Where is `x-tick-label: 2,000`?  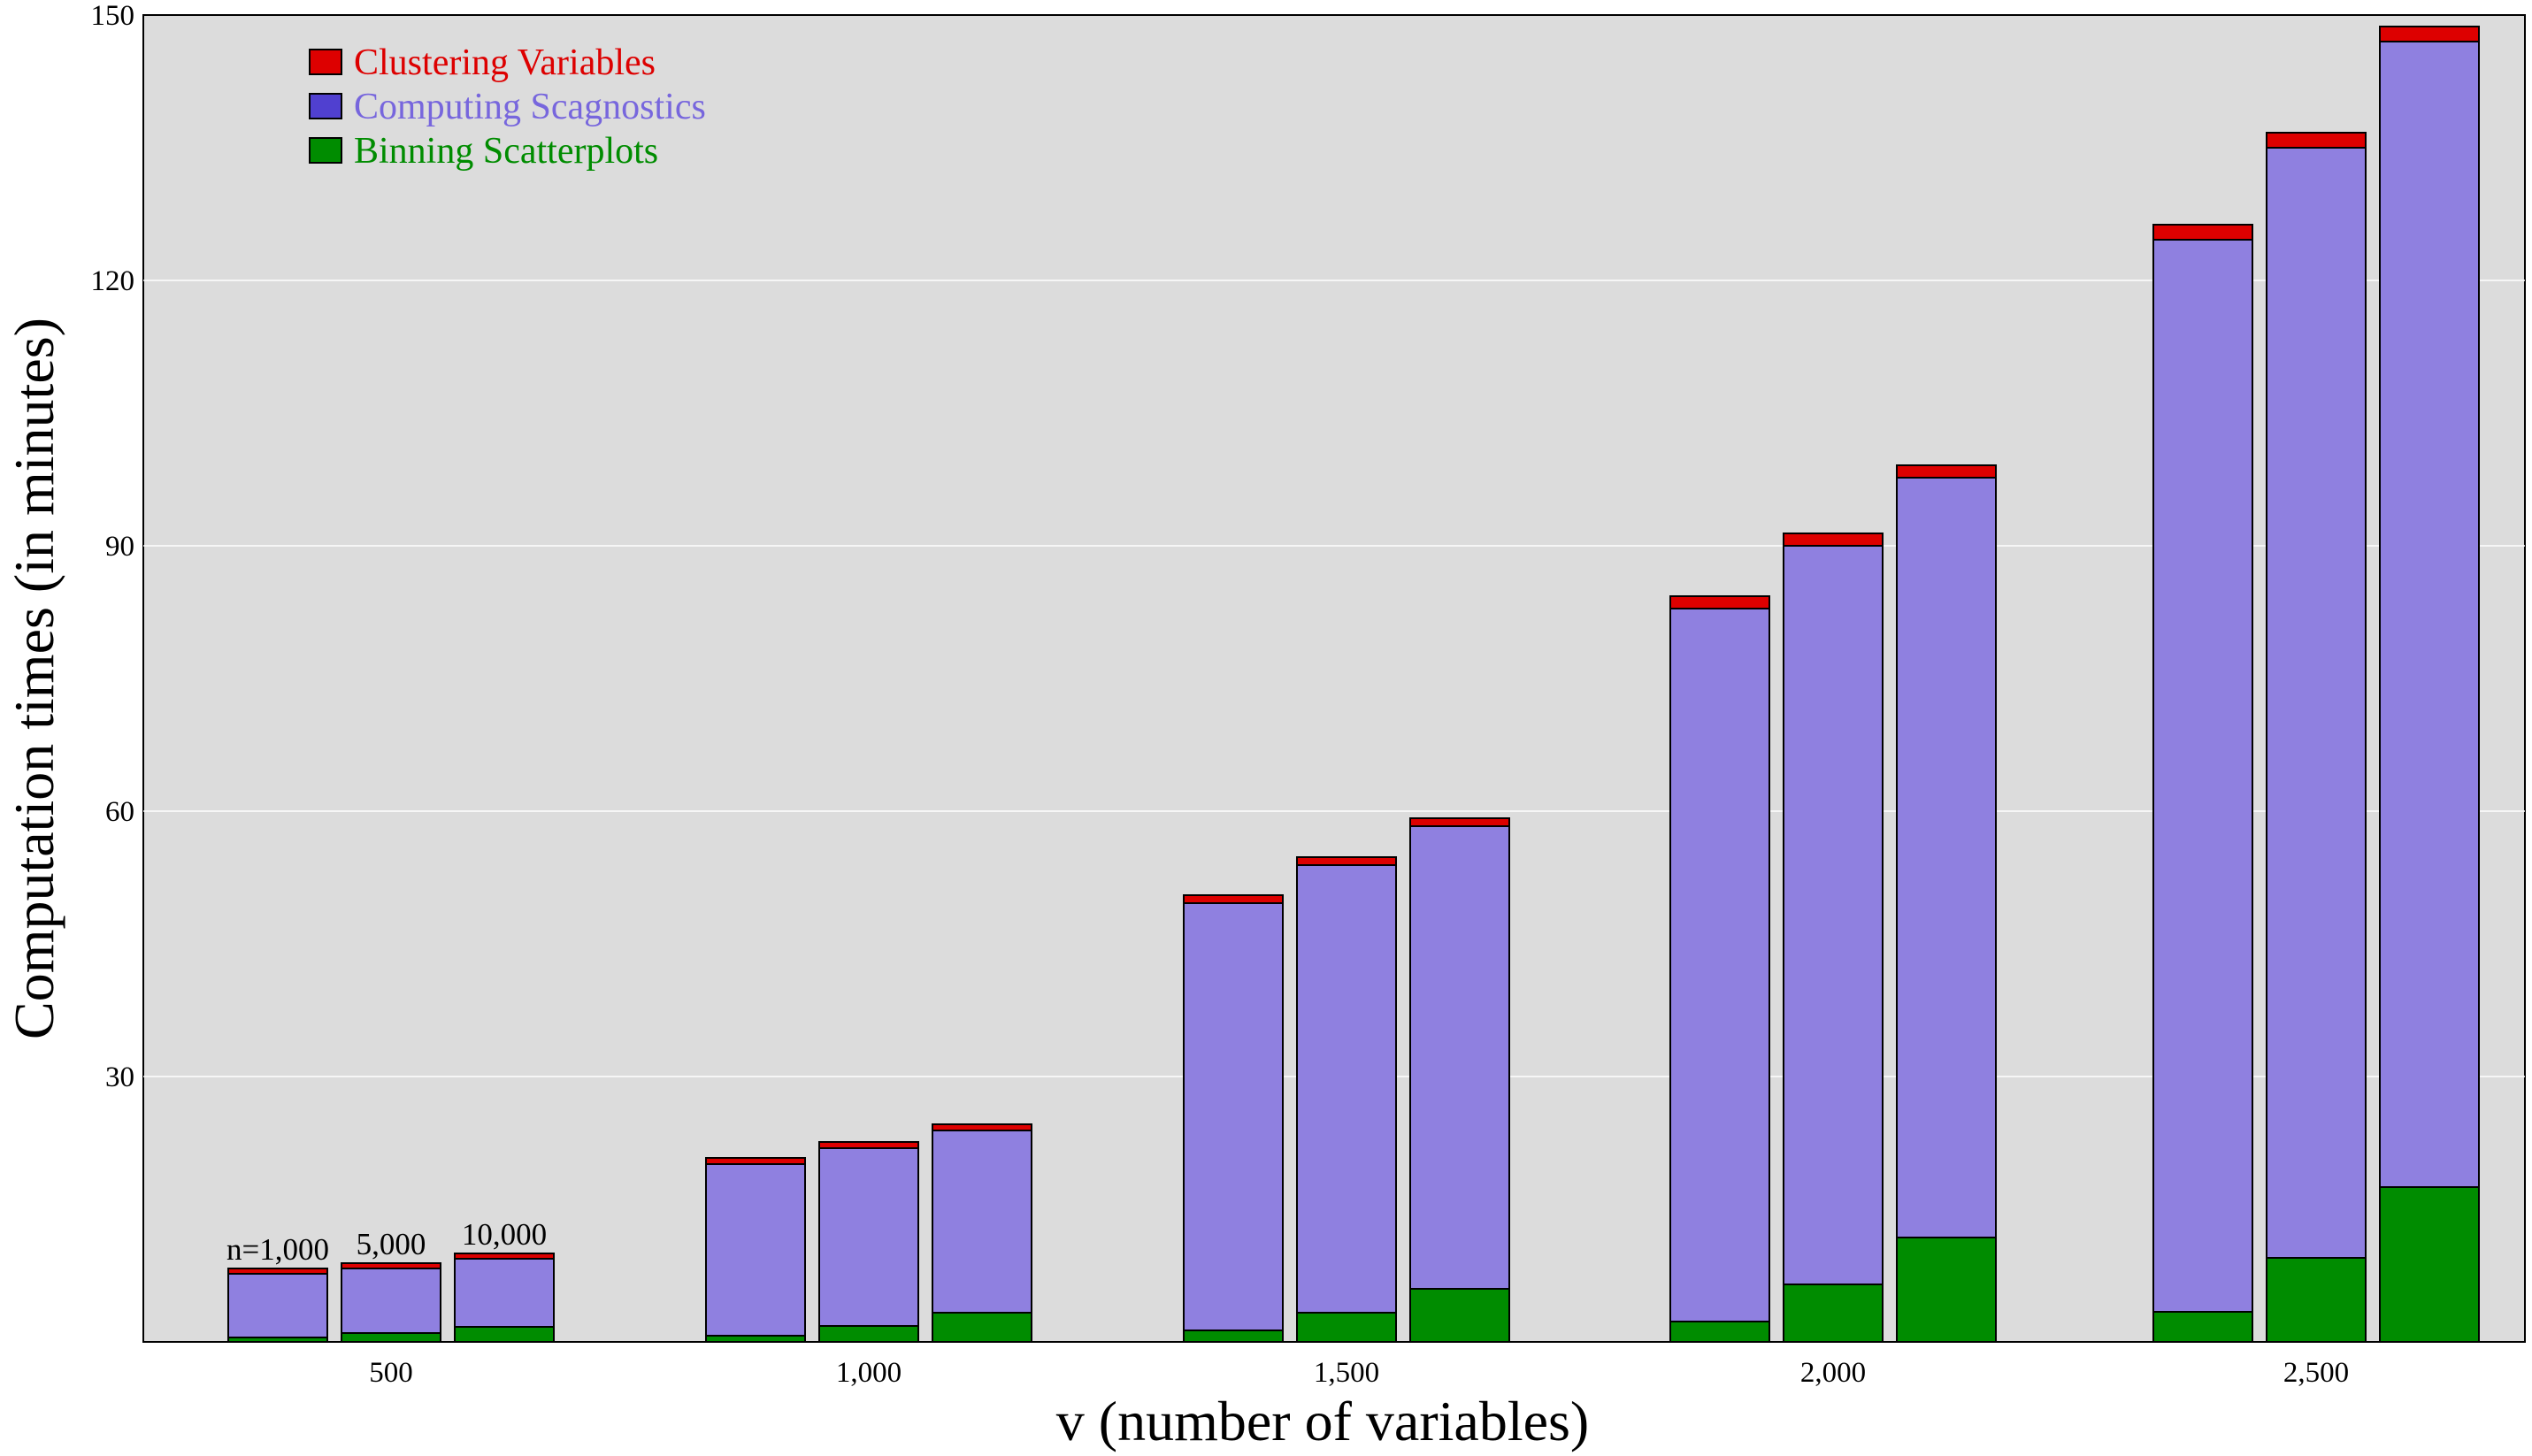
x-tick-label: 2,000 is located at coordinates (1833, 1373).